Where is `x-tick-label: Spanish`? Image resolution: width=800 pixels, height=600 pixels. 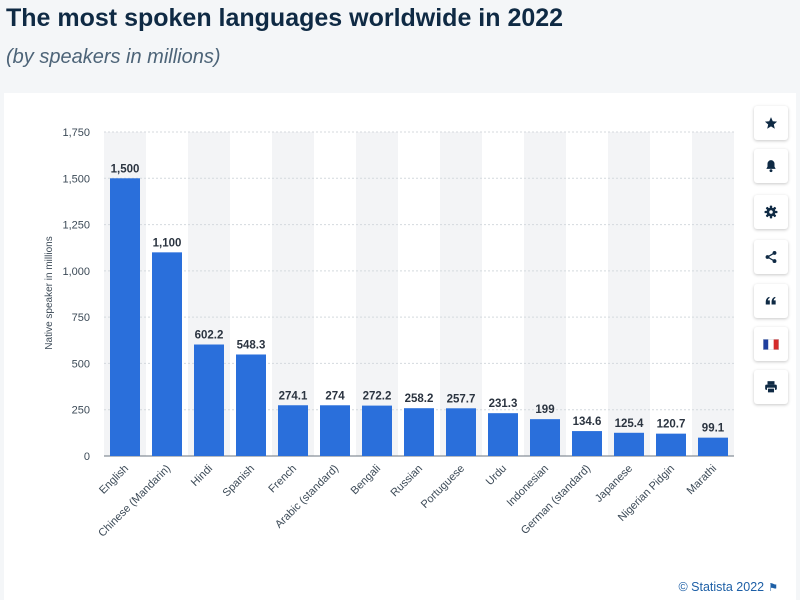
x-tick-label: Spanish is located at coordinates (239, 481).